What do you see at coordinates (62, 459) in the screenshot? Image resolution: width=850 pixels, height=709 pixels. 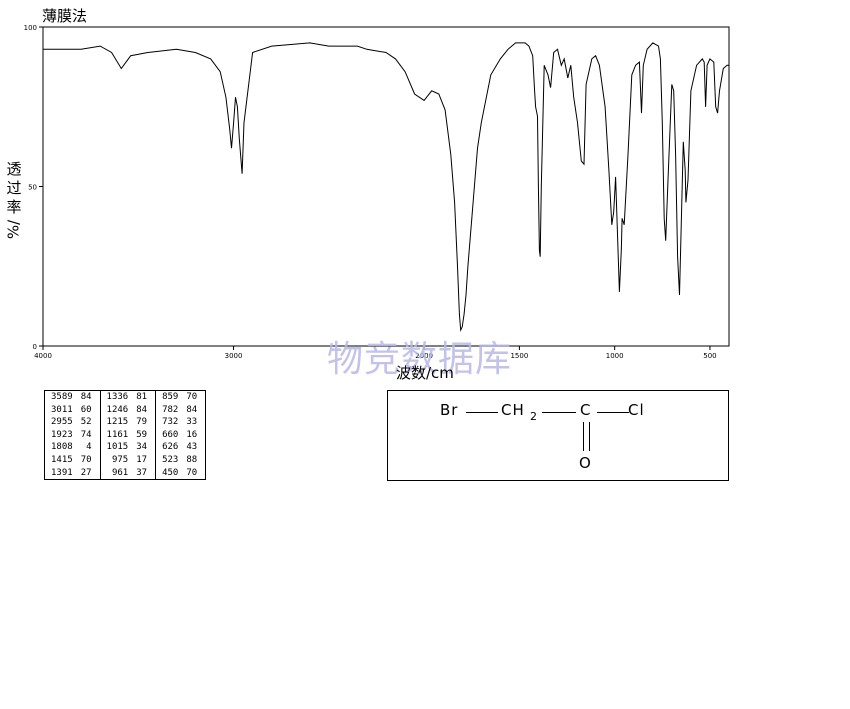 I see `peak-wavenumber: 1415` at bounding box center [62, 459].